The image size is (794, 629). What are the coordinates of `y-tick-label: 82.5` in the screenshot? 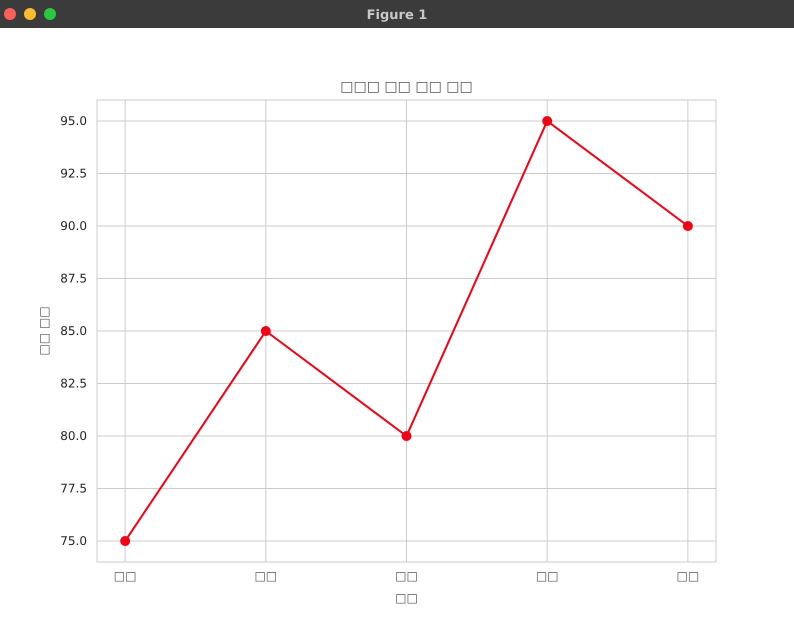 It's located at (73, 383).